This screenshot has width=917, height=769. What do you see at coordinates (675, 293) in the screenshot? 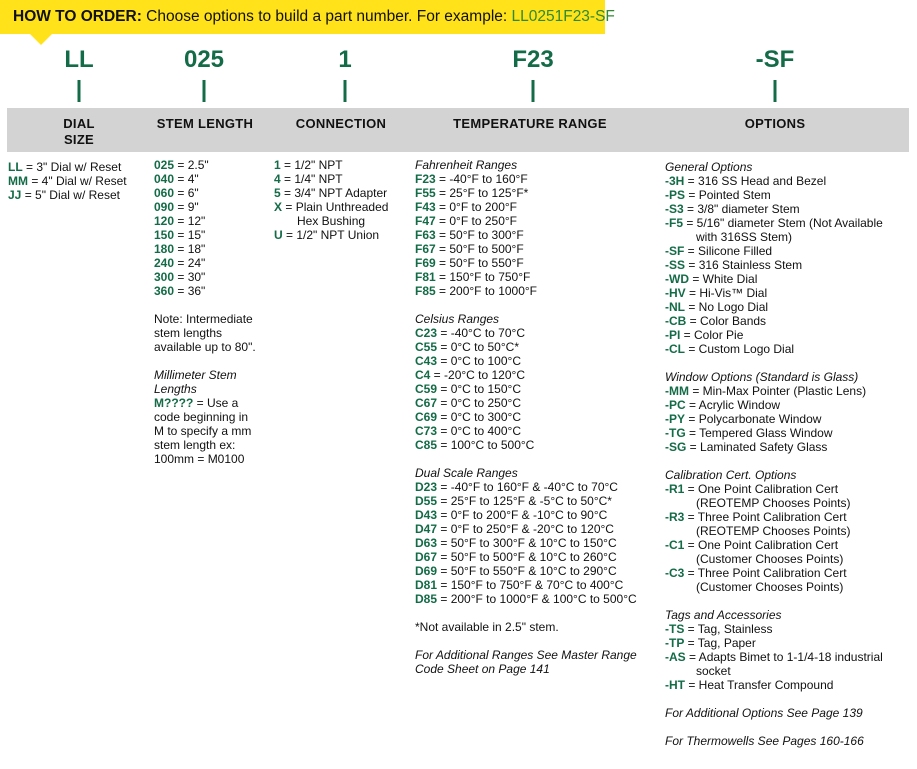
I see `option-code: -HV` at bounding box center [675, 293].